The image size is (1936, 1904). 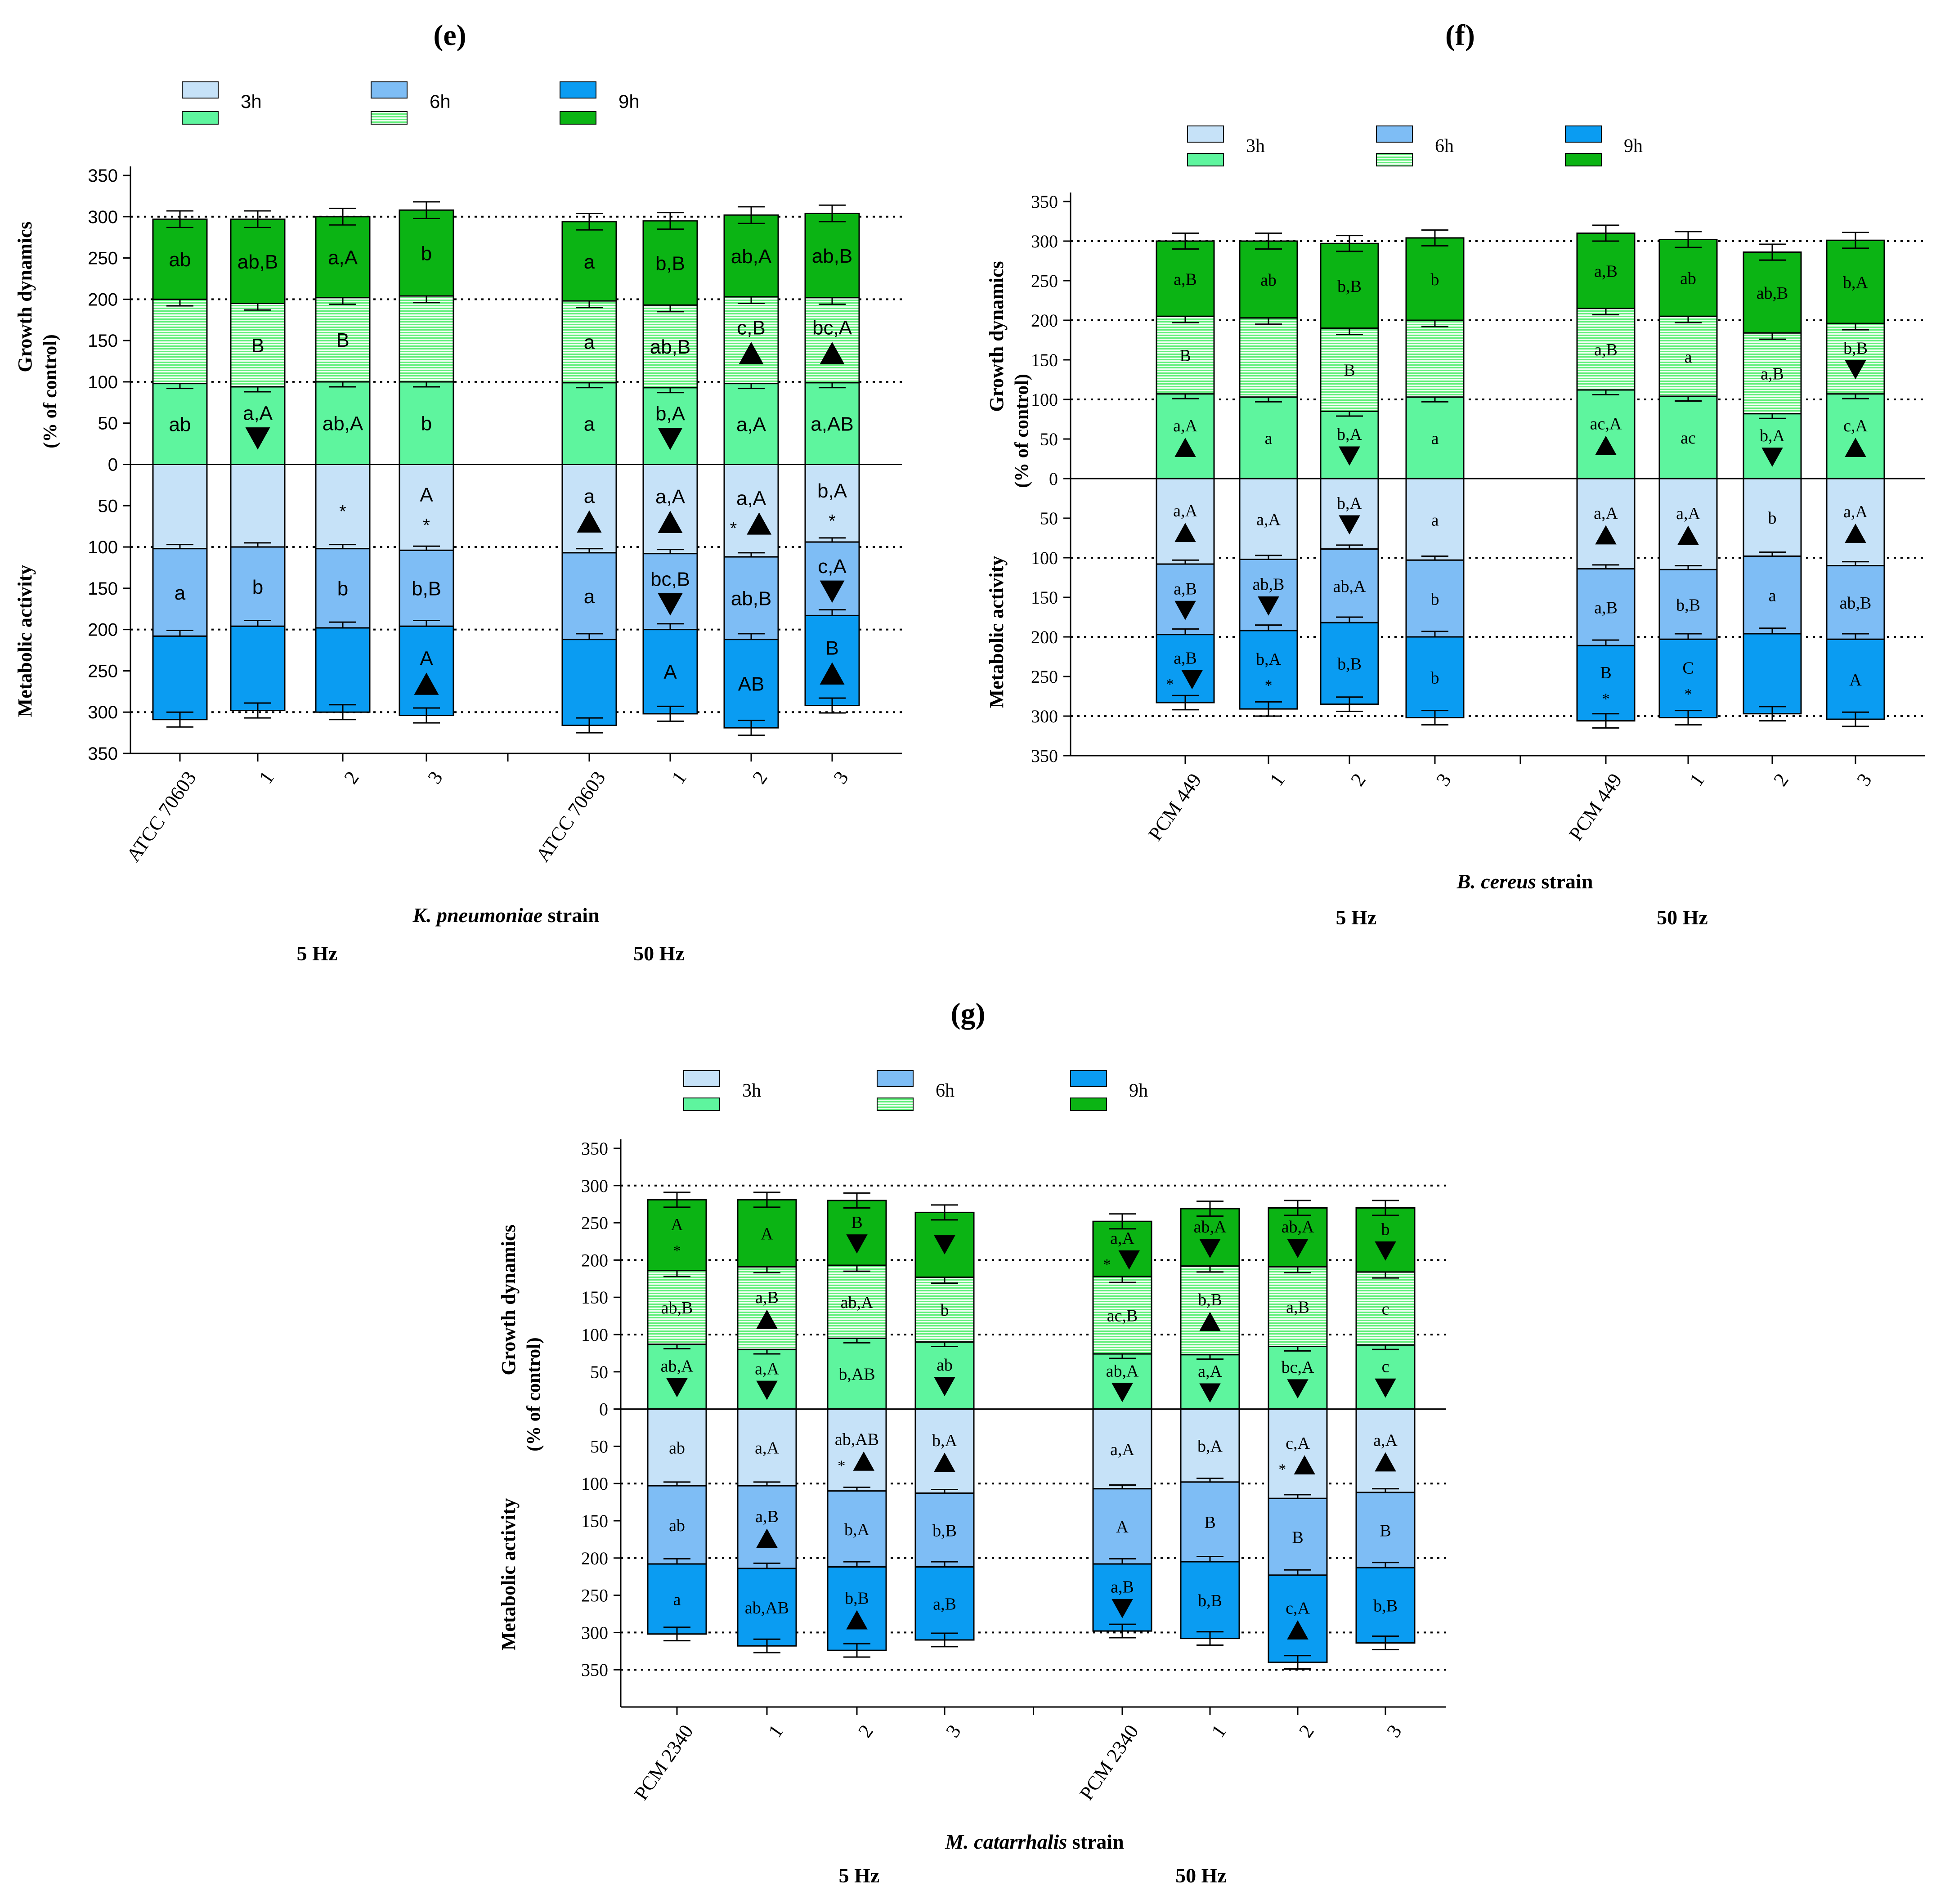 I want to click on bar-group: a b a b b, so click(x=1435, y=477).